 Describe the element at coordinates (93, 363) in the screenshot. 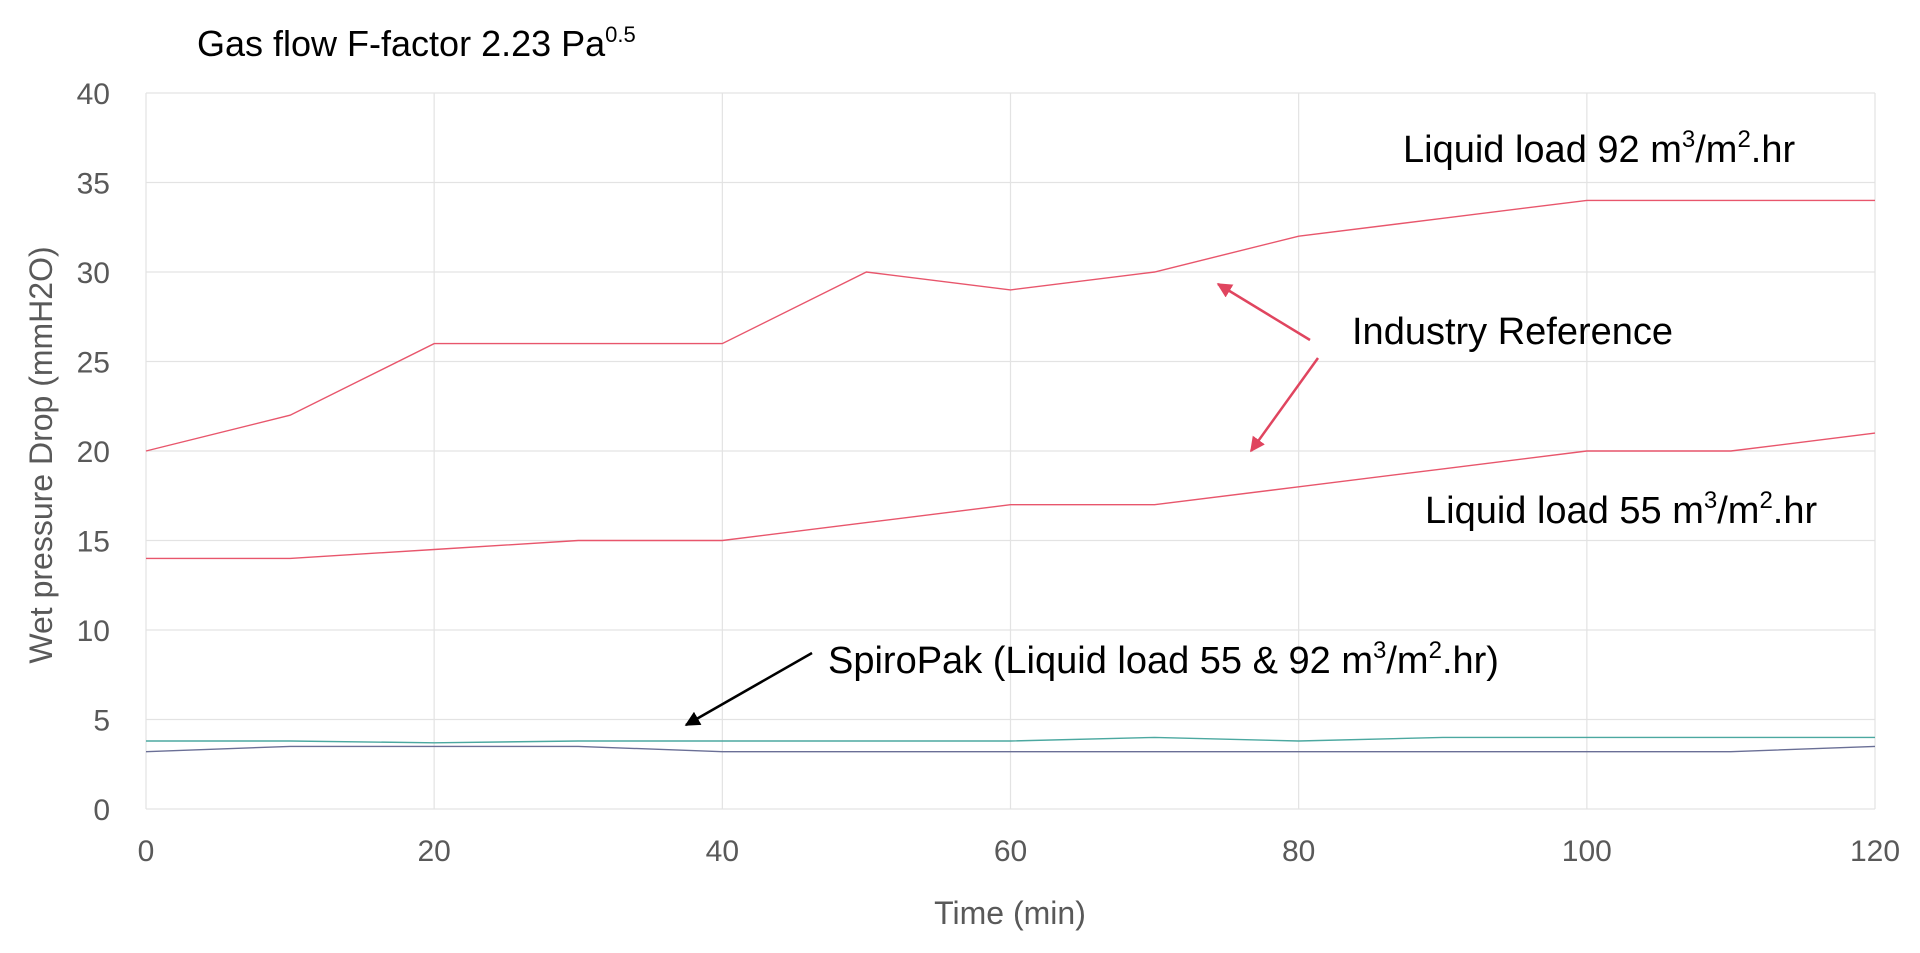

I see `y-tick-label: 25` at that location.